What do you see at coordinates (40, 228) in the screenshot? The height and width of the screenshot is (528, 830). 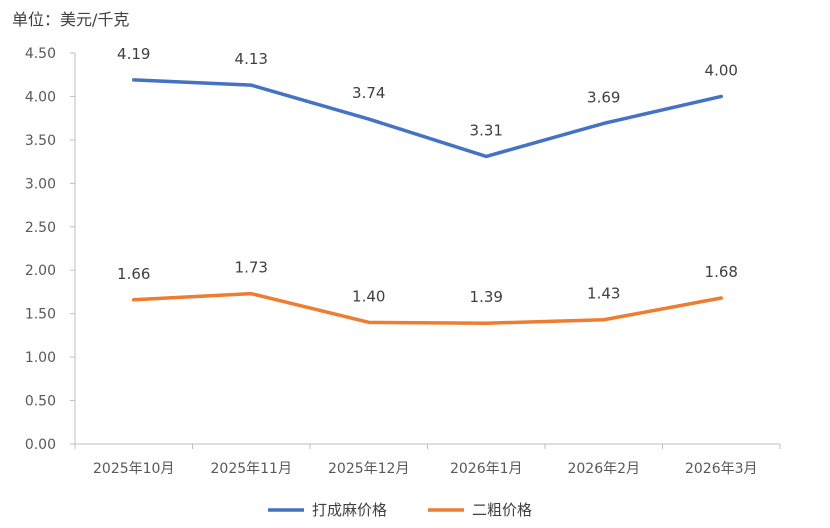 I see `y-tick-label: 2.50` at bounding box center [40, 228].